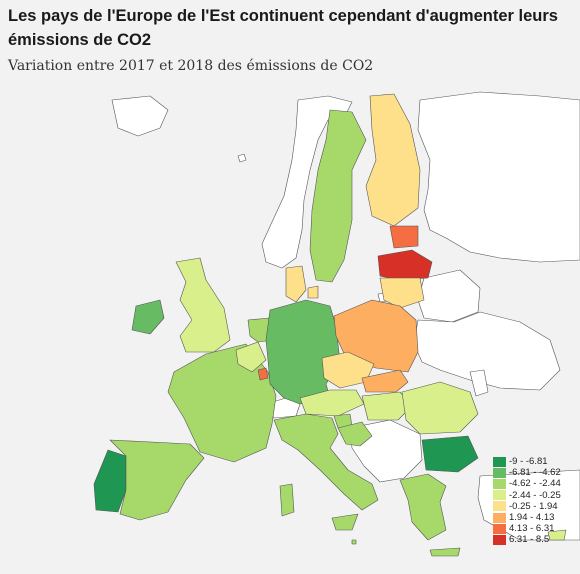  I want to click on legend-item: -9 - -6.81, so click(535, 461).